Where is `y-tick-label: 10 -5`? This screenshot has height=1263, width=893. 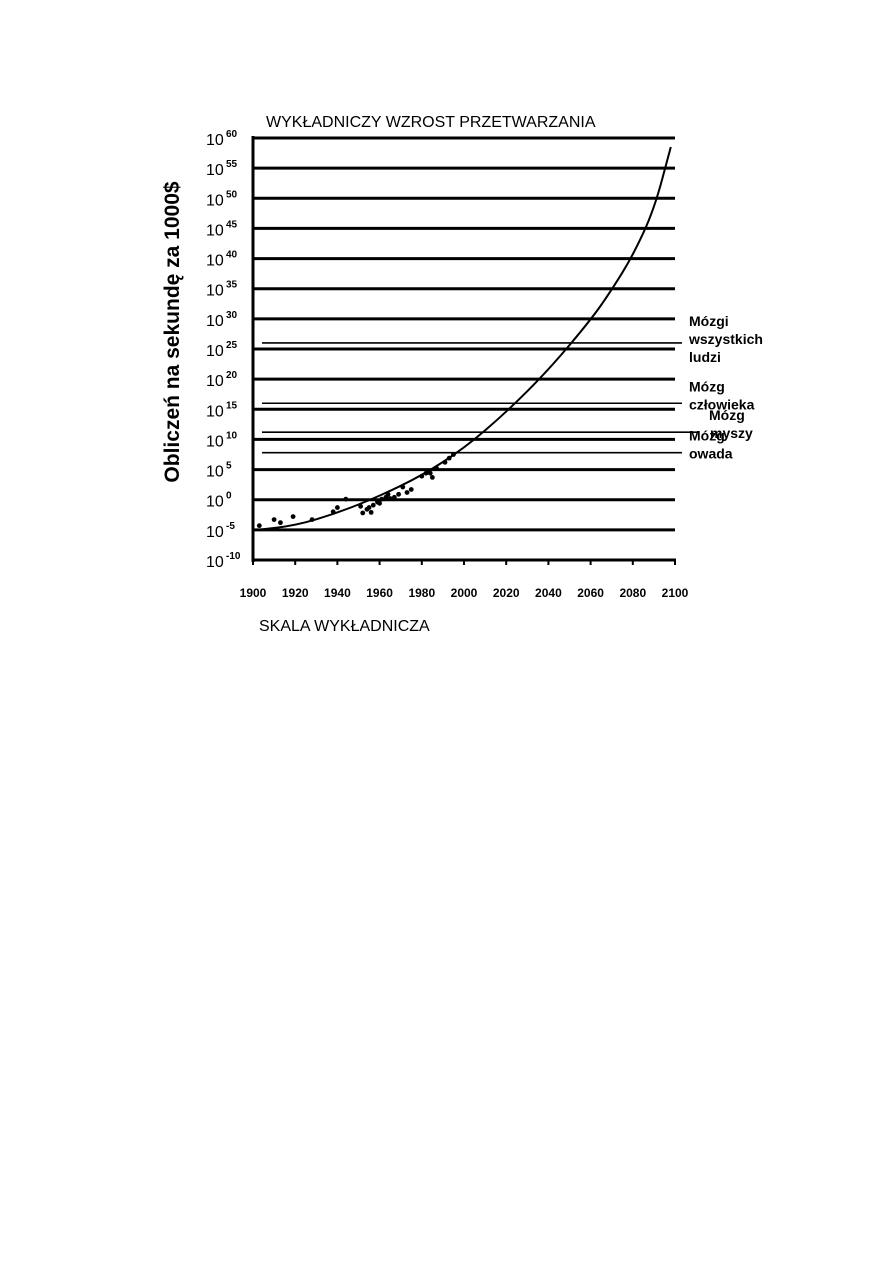
y-tick-label: 10 -5 is located at coordinates (220, 531).